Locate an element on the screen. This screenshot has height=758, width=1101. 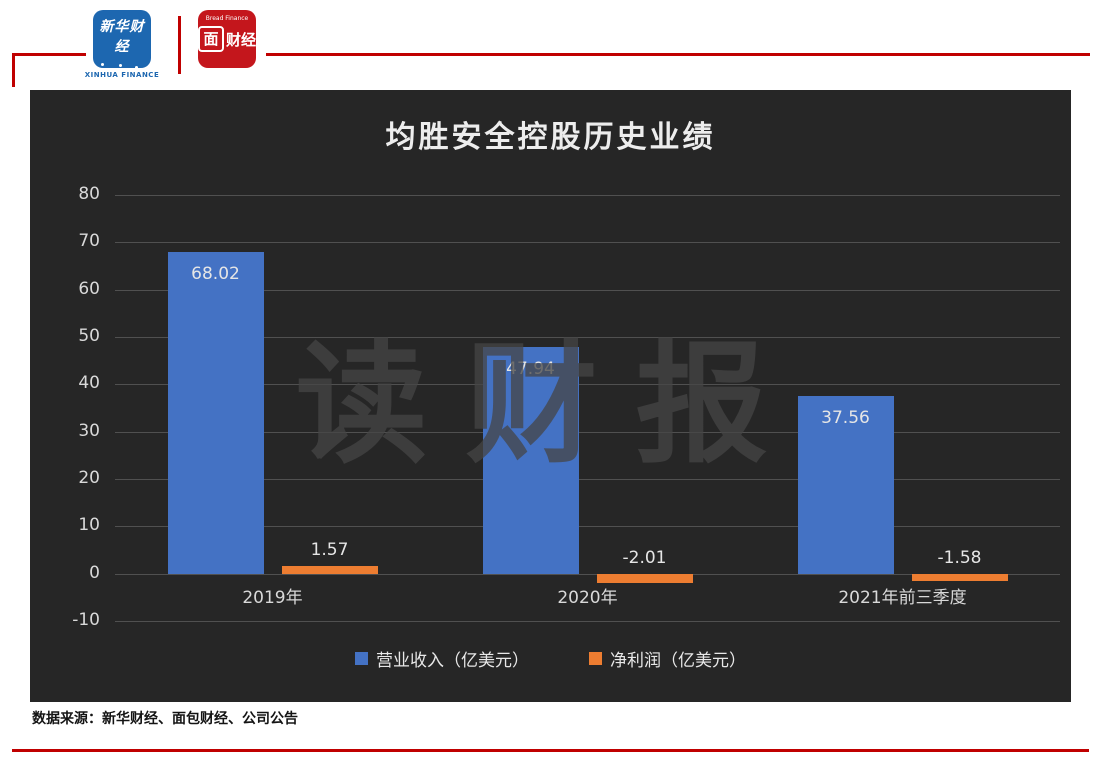
y-axis-tick-label: 80 is located at coordinates (89, 194).